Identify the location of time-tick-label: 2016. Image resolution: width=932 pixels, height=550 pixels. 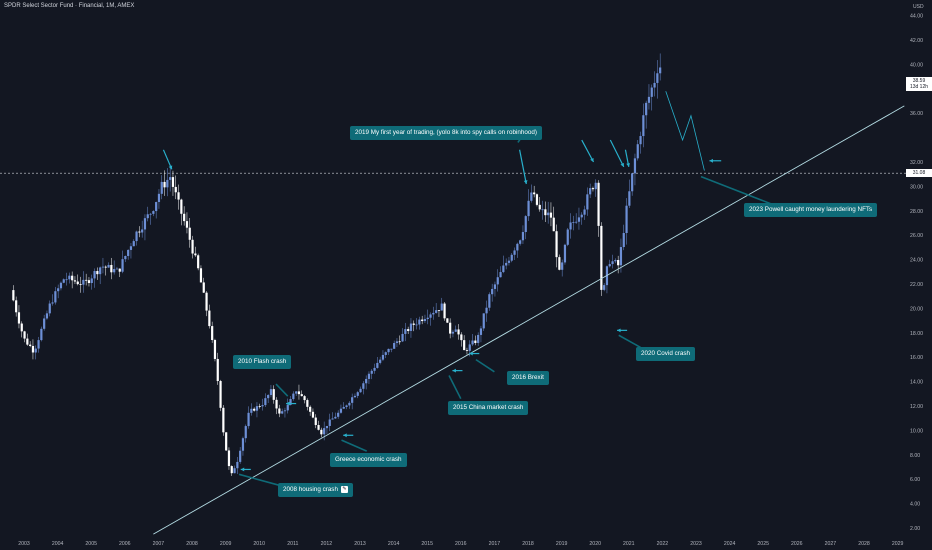
(461, 544).